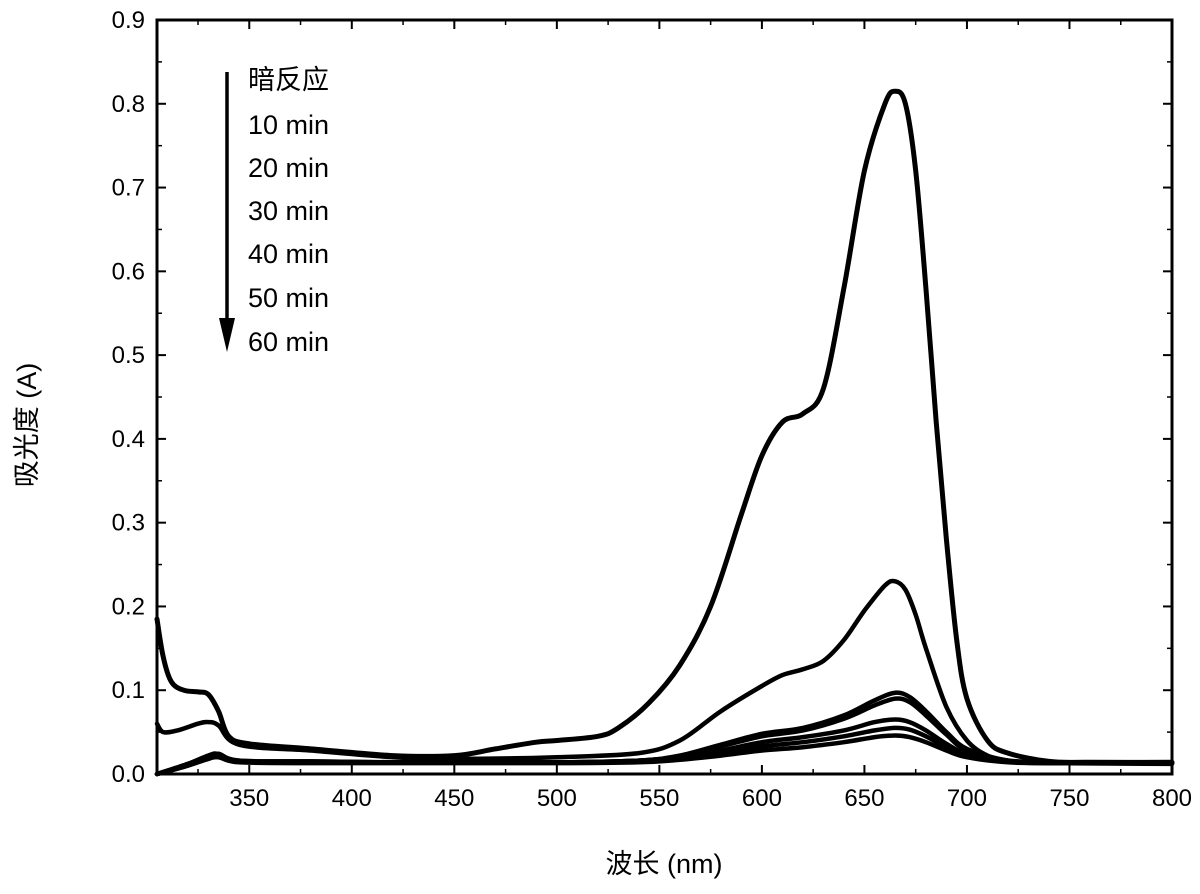  I want to click on series-line, so click(664, 755).